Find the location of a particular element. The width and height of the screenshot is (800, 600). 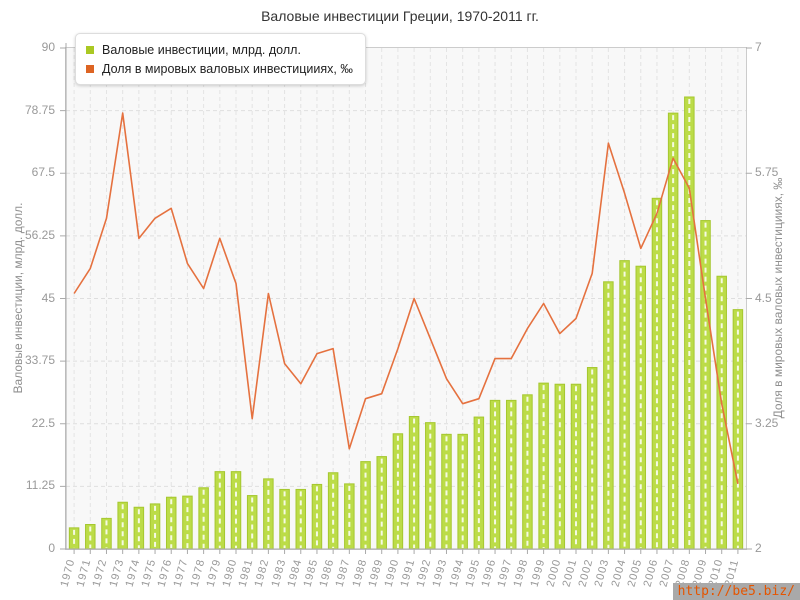

y-left-tick-label: 33.75 is located at coordinates (39, 360).